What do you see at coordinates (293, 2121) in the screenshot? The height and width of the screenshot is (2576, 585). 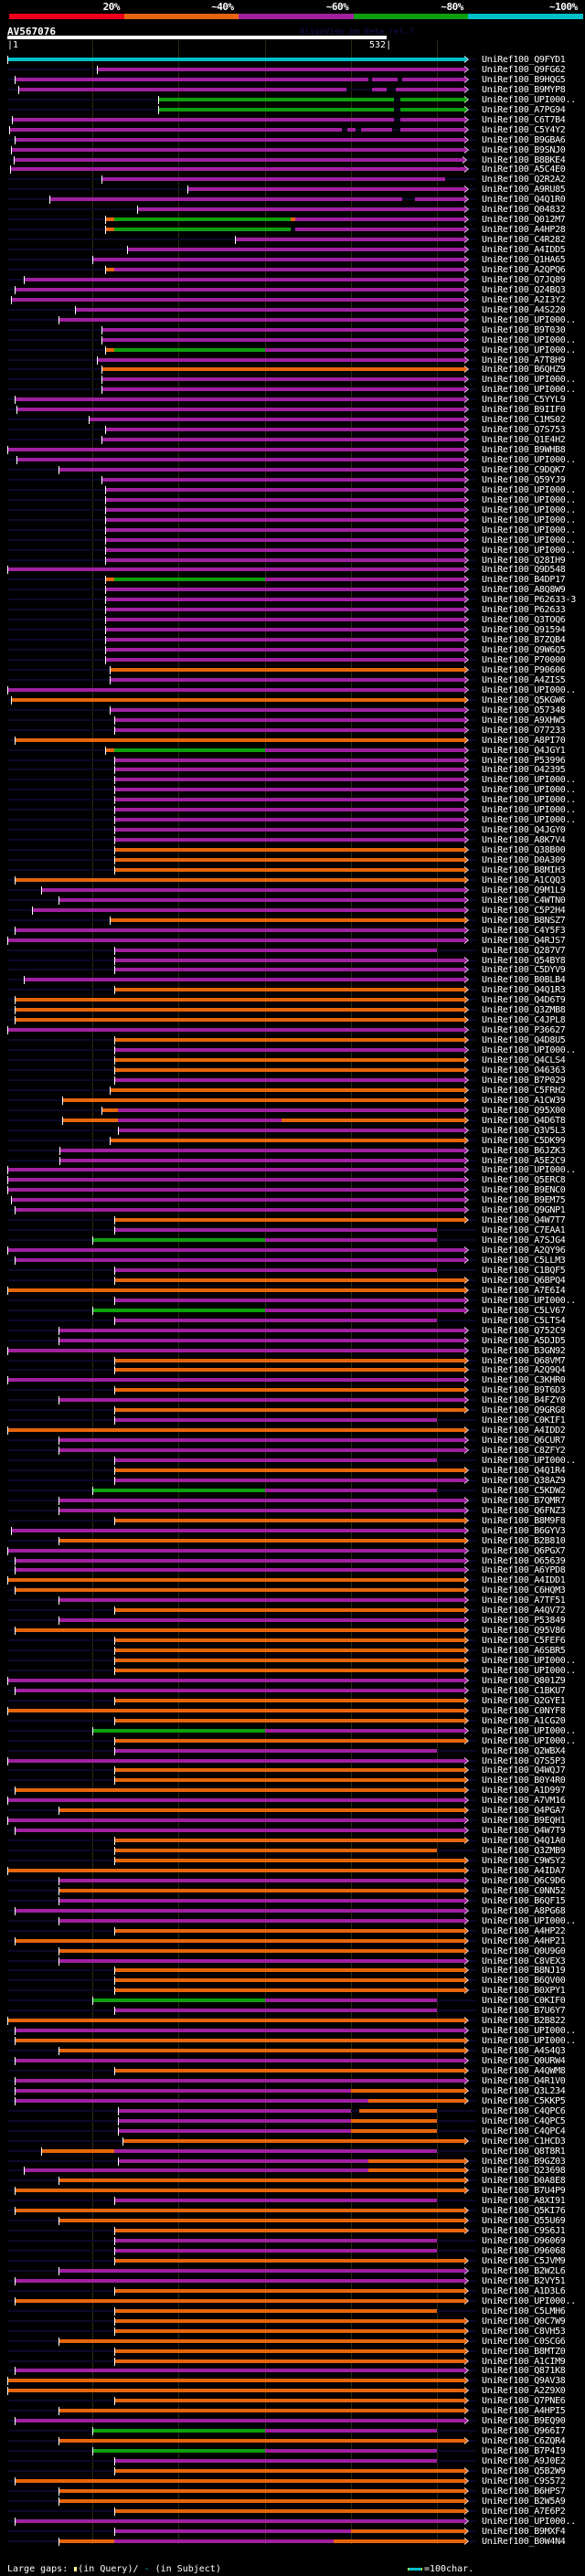 I see `hit-row: UniRef100_C4QPC5` at bounding box center [293, 2121].